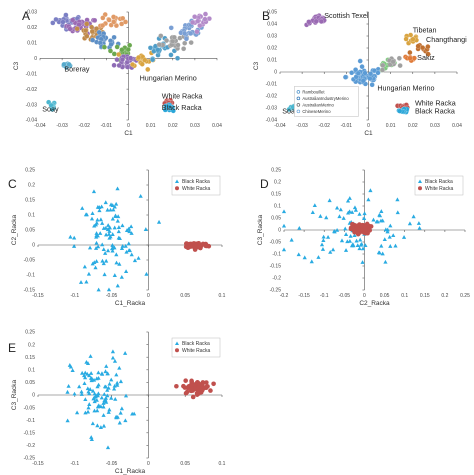 The width and height of the screenshot is (474, 475). Describe the element at coordinates (272, 97) in the screenshot. I see `y-tick-label: -0.02` at that location.